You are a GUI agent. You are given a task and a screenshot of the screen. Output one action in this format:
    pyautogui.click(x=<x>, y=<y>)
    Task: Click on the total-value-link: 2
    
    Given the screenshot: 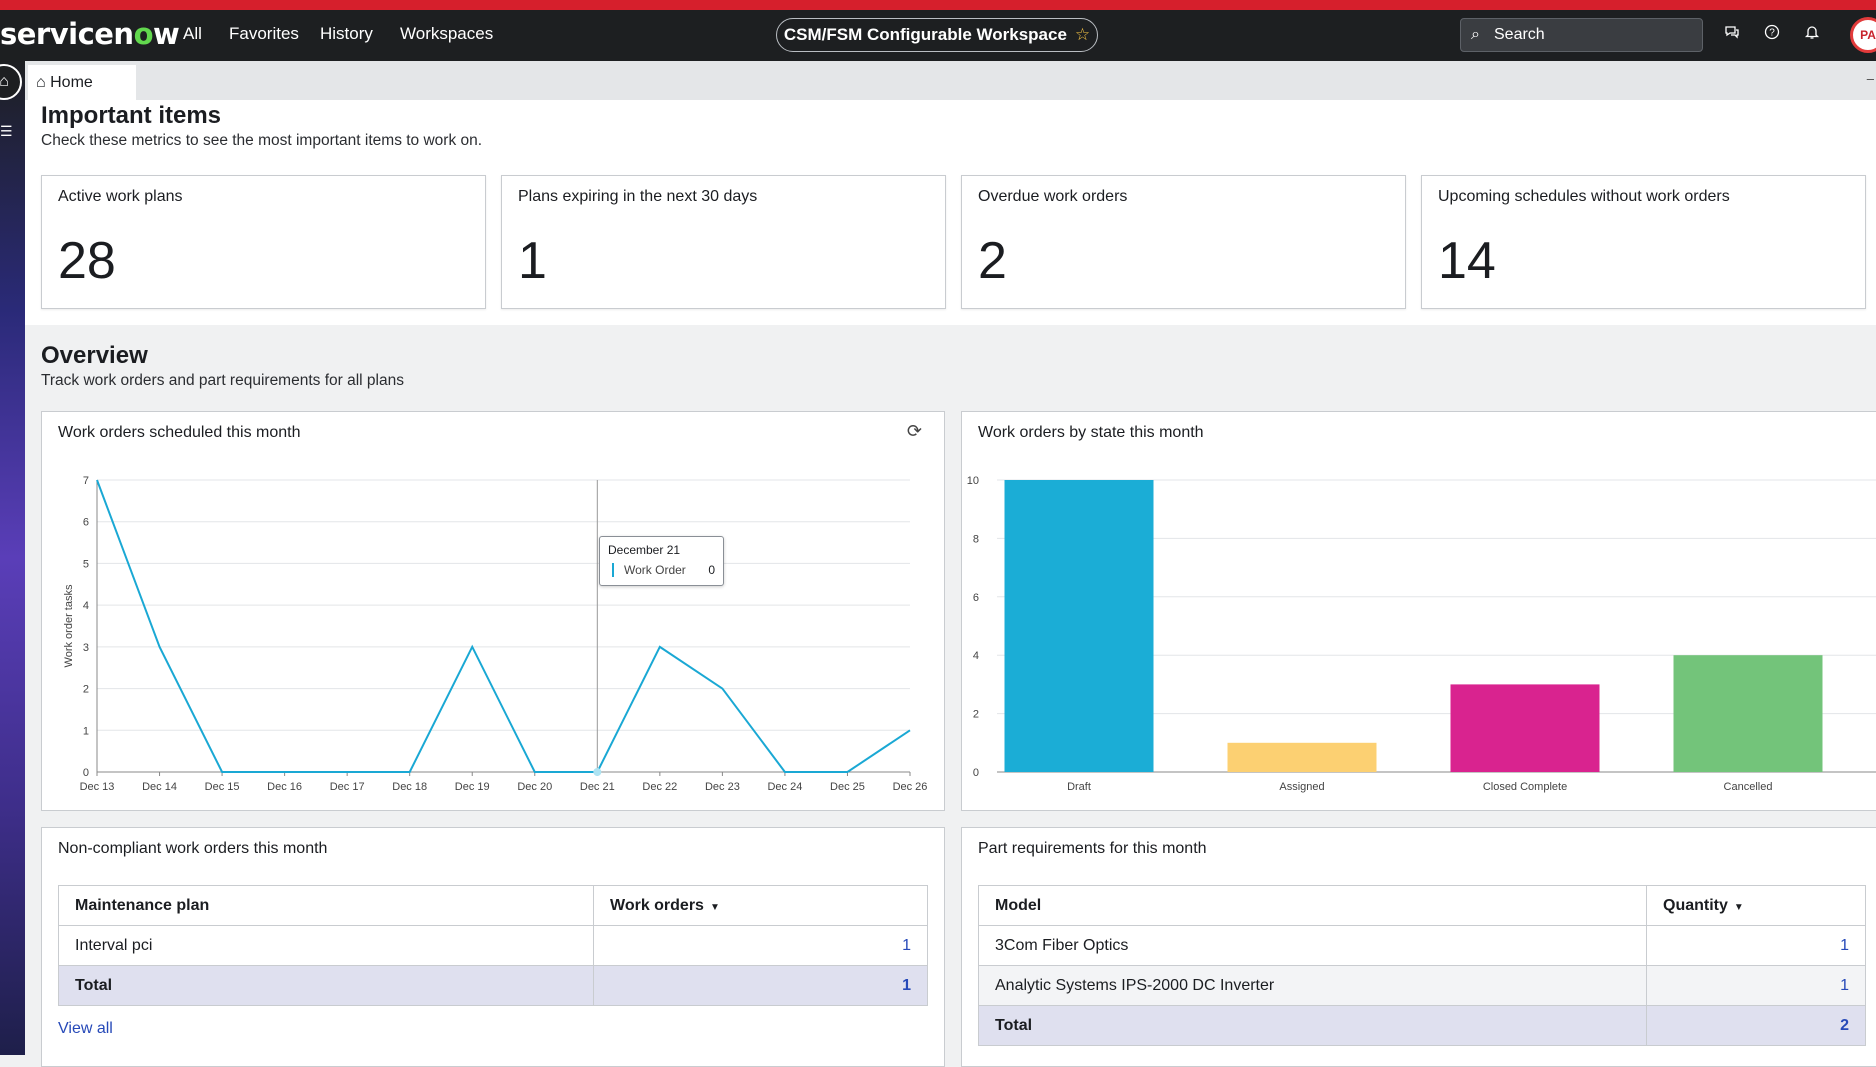 What is the action you would take?
    pyautogui.click(x=1756, y=1026)
    